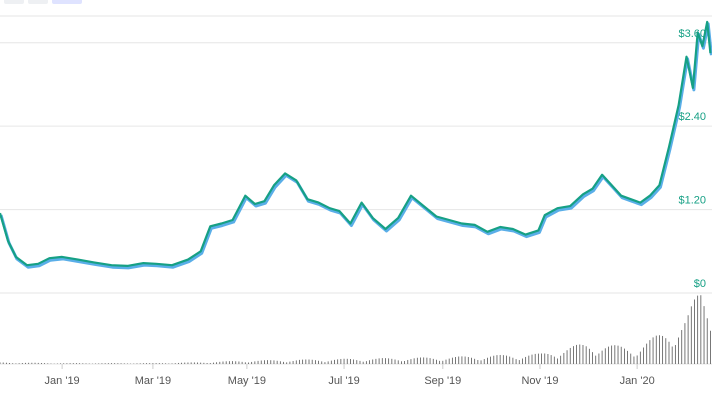 Image resolution: width=712 pixels, height=405 pixels. What do you see at coordinates (62, 381) in the screenshot?
I see `x-tick-label: Jan '19` at bounding box center [62, 381].